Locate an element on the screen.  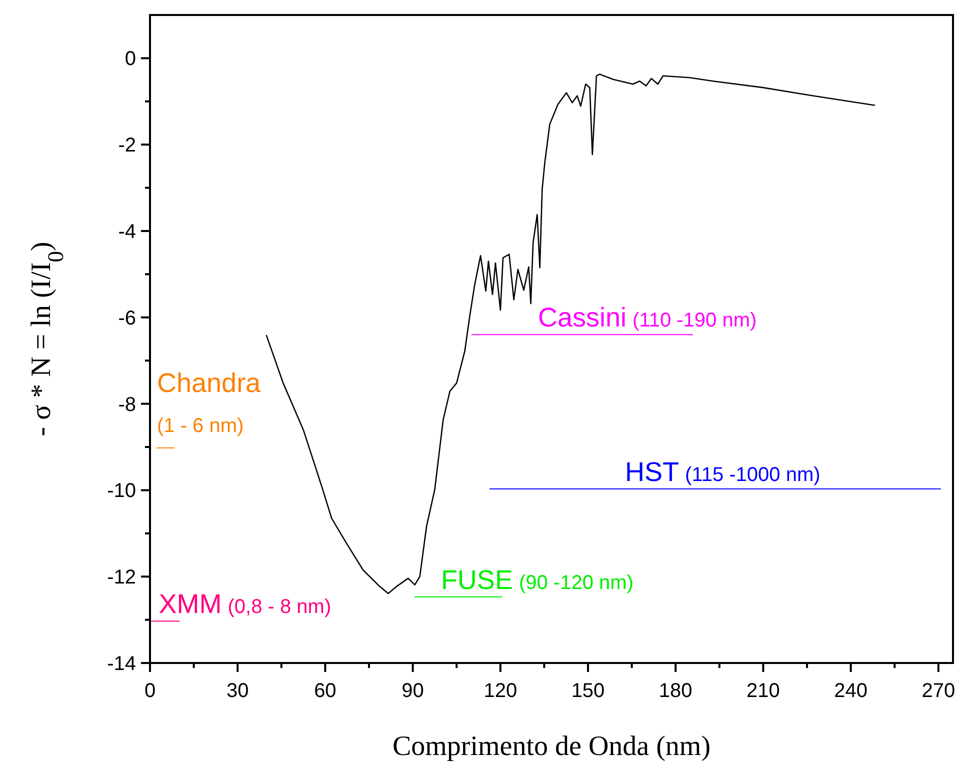
series-label: HST is located at coordinates (652, 471).